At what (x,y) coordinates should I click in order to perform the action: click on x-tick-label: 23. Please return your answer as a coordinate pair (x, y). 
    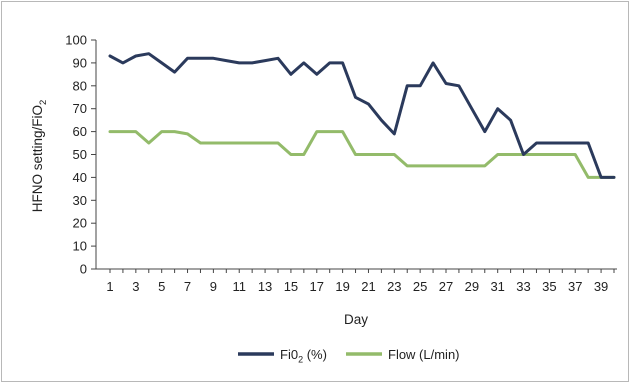
    Looking at the image, I should click on (394, 286).